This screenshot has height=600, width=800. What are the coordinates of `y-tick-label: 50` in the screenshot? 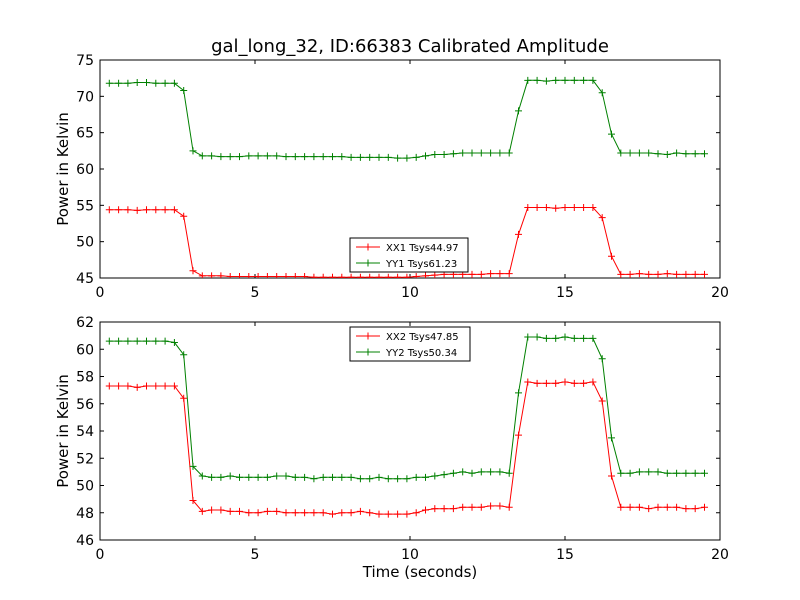 It's located at (85, 487).